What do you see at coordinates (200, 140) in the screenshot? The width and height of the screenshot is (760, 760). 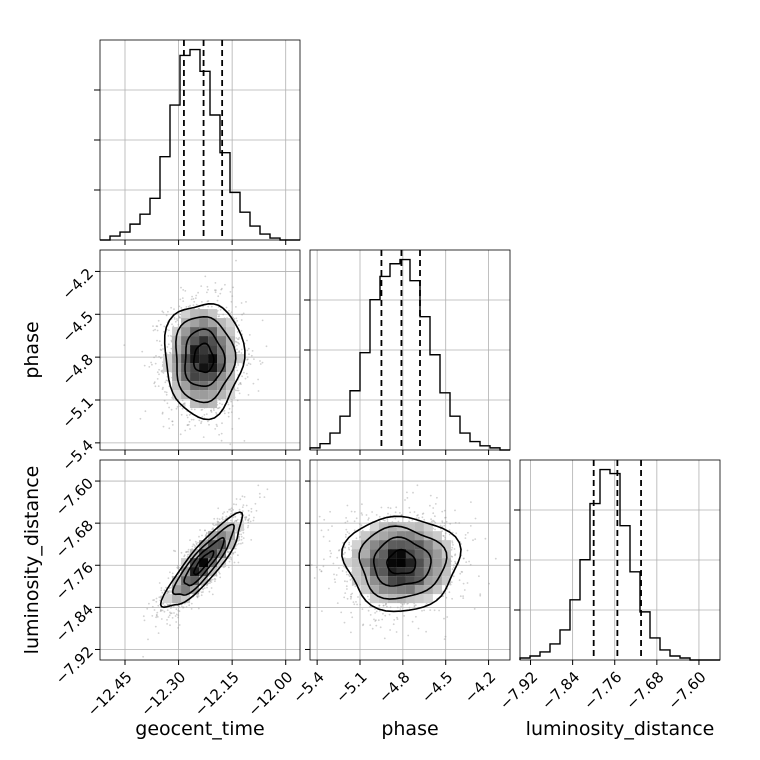 I see `panel-frame` at bounding box center [200, 140].